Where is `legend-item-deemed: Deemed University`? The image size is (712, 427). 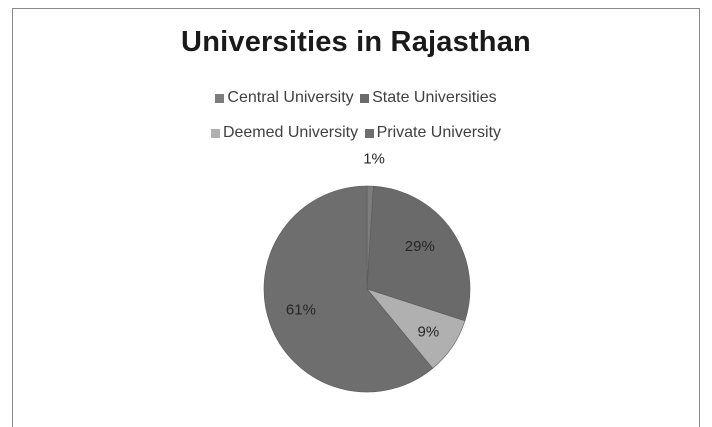 legend-item-deemed: Deemed University is located at coordinates (284, 133).